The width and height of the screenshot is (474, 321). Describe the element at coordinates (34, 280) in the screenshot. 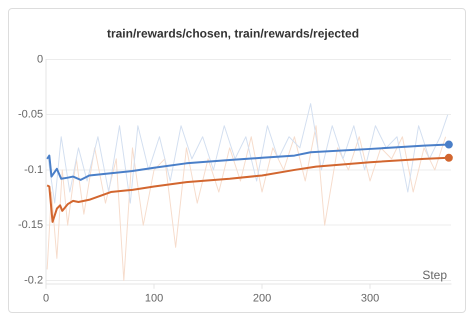

I see `y-tick-label: -0.2` at that location.